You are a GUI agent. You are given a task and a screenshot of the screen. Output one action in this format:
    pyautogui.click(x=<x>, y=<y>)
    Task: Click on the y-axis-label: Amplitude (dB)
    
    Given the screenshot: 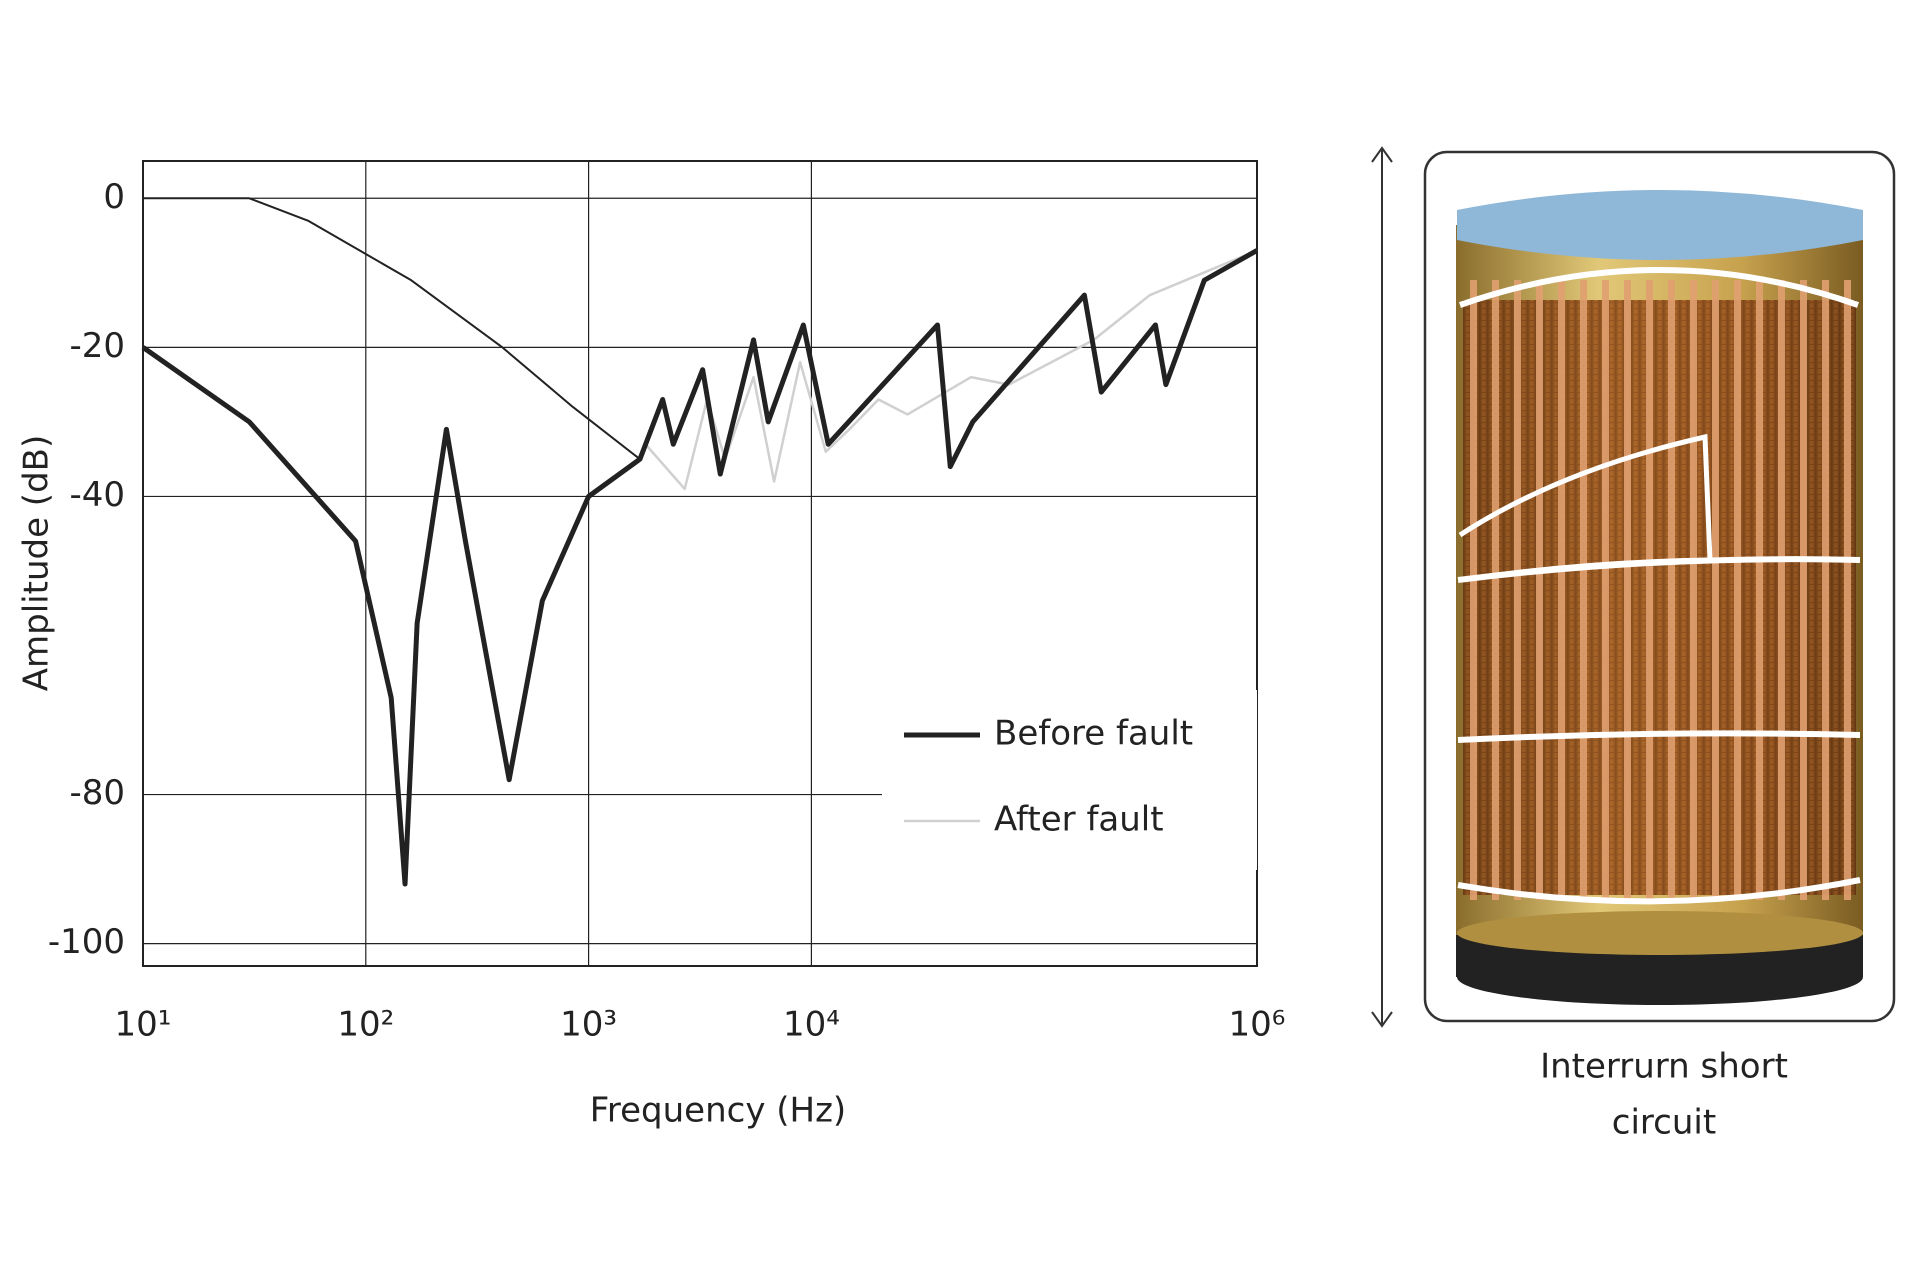 What is the action you would take?
    pyautogui.click(x=37, y=563)
    